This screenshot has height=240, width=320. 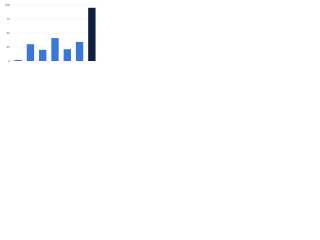 What do you see at coordinates (7, 5) in the screenshot?
I see `y-tick-label: 100` at bounding box center [7, 5].